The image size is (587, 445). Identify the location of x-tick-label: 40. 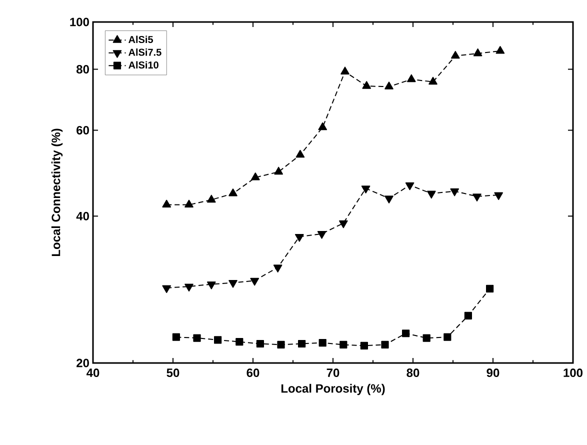
(93, 373).